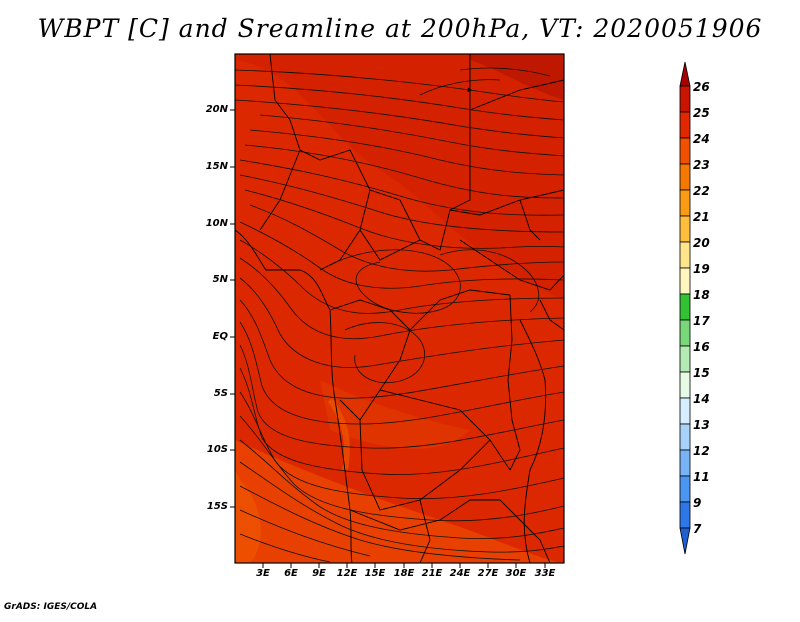 This screenshot has height=622, width=800. I want to click on colorbar-label-21: 21, so click(701, 217).